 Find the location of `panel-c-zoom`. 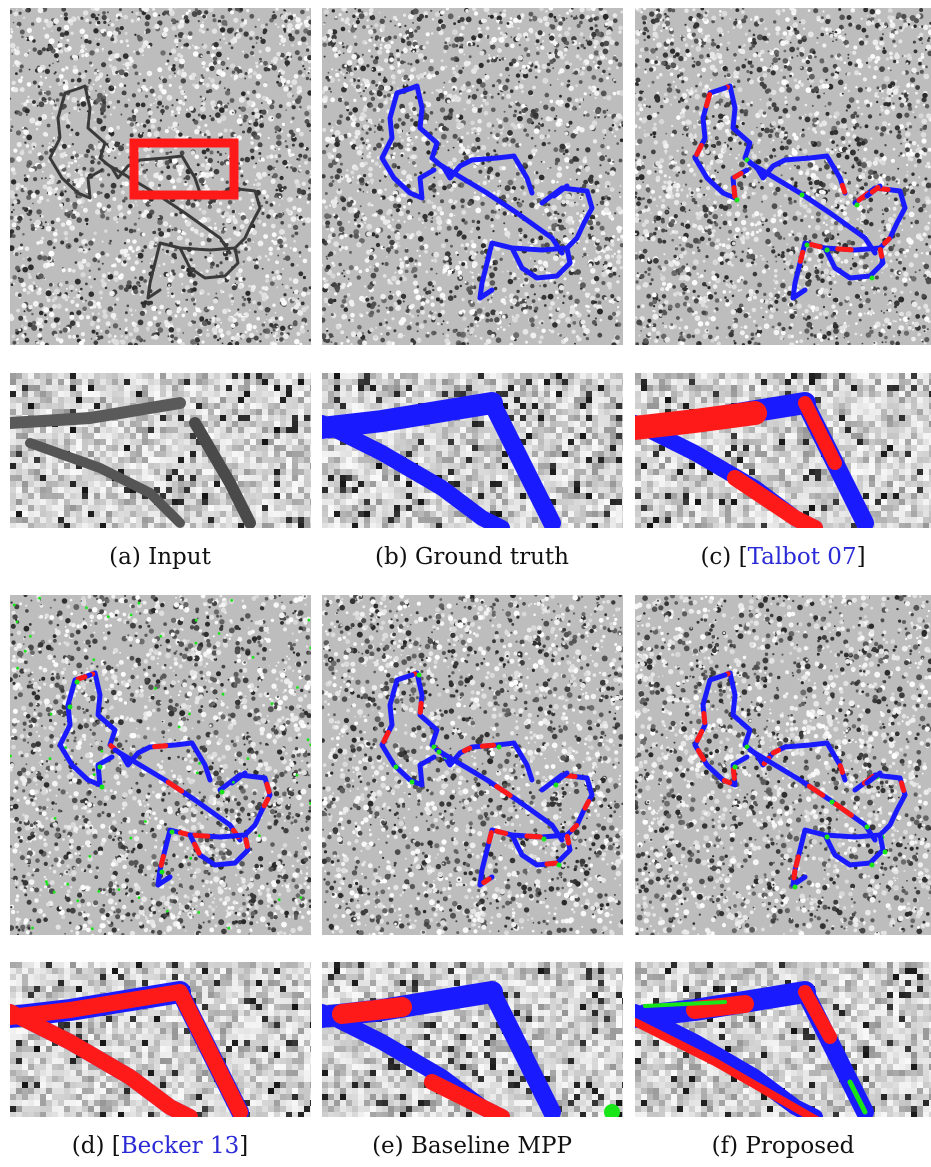

panel-c-zoom is located at coordinates (783, 450).